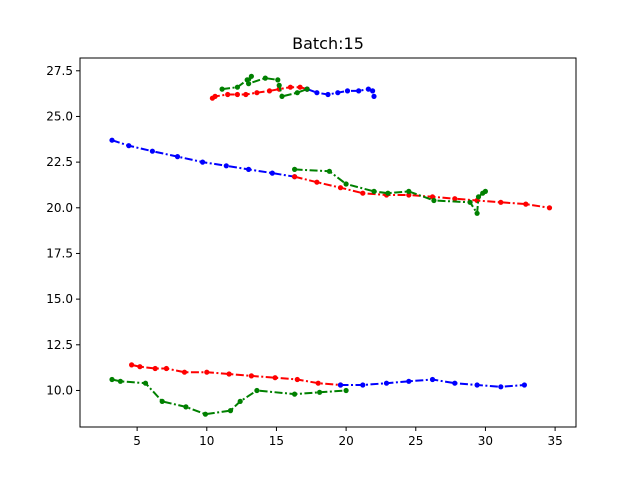  I want to click on x-tick-label: 25, so click(415, 441).